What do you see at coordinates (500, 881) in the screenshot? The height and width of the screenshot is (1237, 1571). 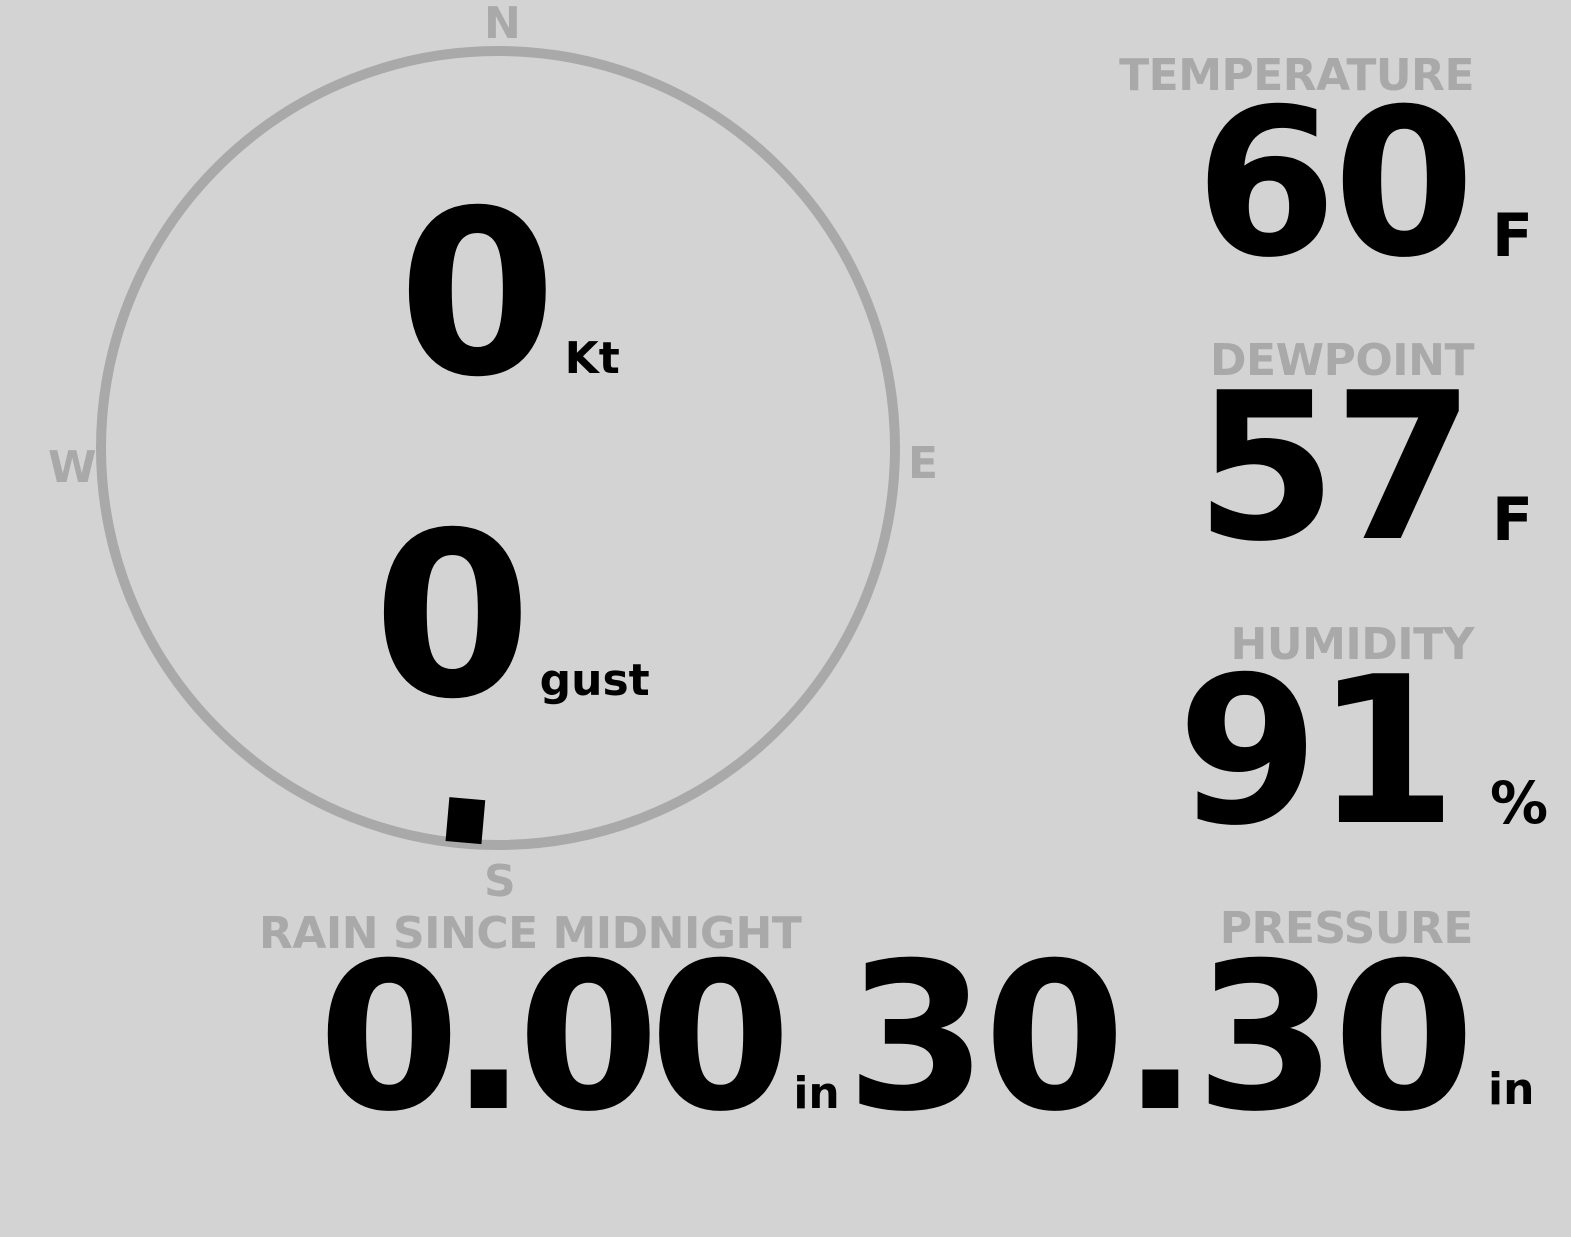 I see `compass-south-label: S` at bounding box center [500, 881].